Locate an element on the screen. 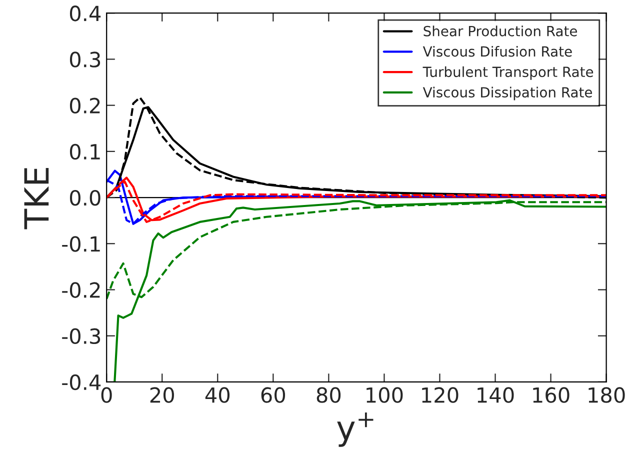  x-tick-label: 140 is located at coordinates (496, 395).